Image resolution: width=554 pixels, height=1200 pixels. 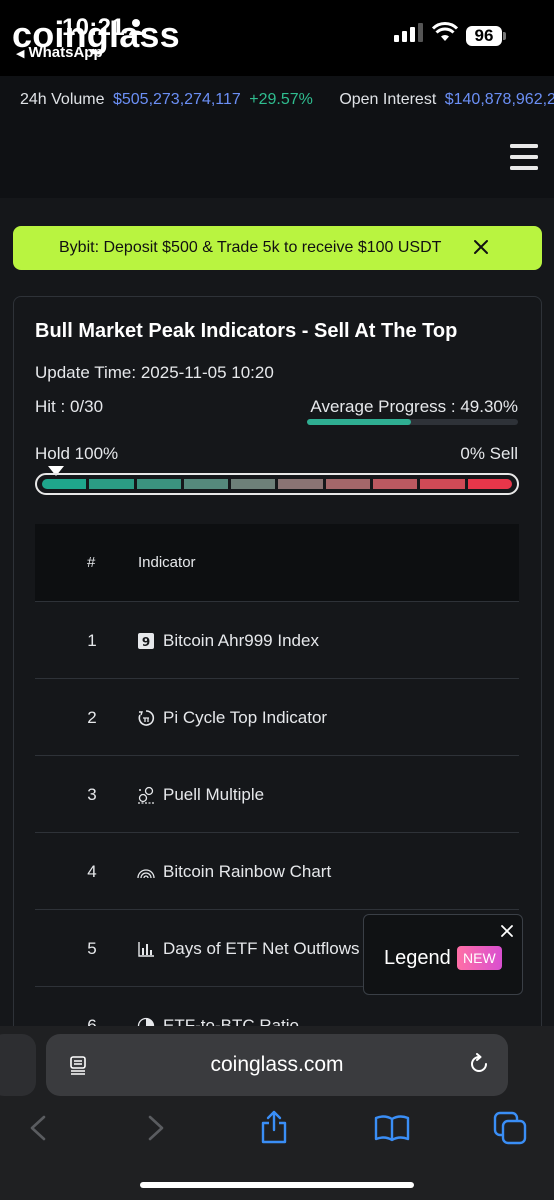 I want to click on person-icon, so click(x=136, y=27).